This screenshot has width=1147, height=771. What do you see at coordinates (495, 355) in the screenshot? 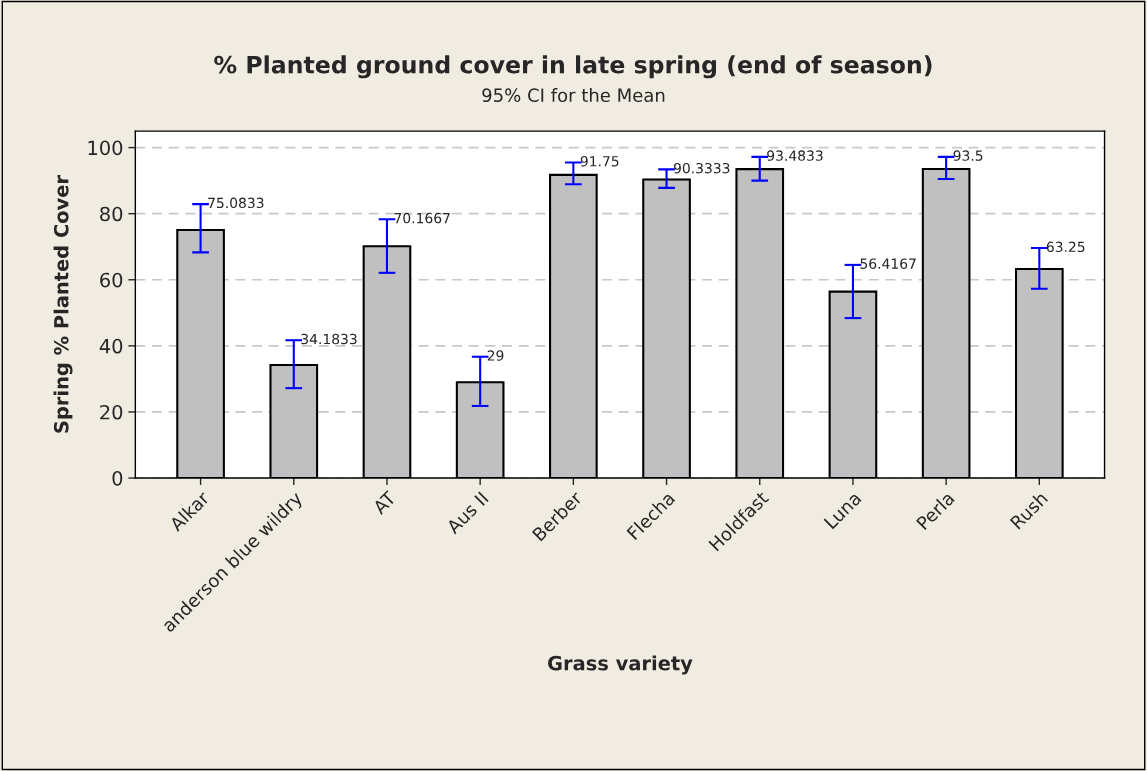
I see `data-label: 29` at bounding box center [495, 355].